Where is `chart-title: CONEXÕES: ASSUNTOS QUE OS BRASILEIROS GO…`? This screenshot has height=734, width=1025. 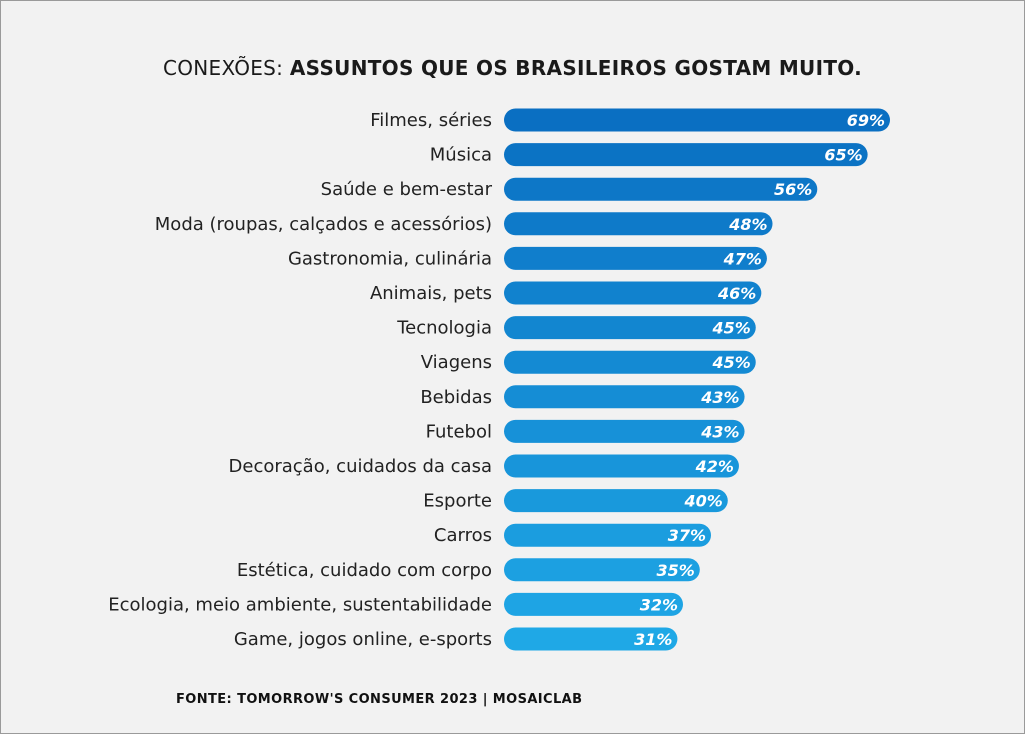 chart-title: CONEXÕES: ASSUNTOS QUE OS BRASILEIROS GO… is located at coordinates (512, 68).